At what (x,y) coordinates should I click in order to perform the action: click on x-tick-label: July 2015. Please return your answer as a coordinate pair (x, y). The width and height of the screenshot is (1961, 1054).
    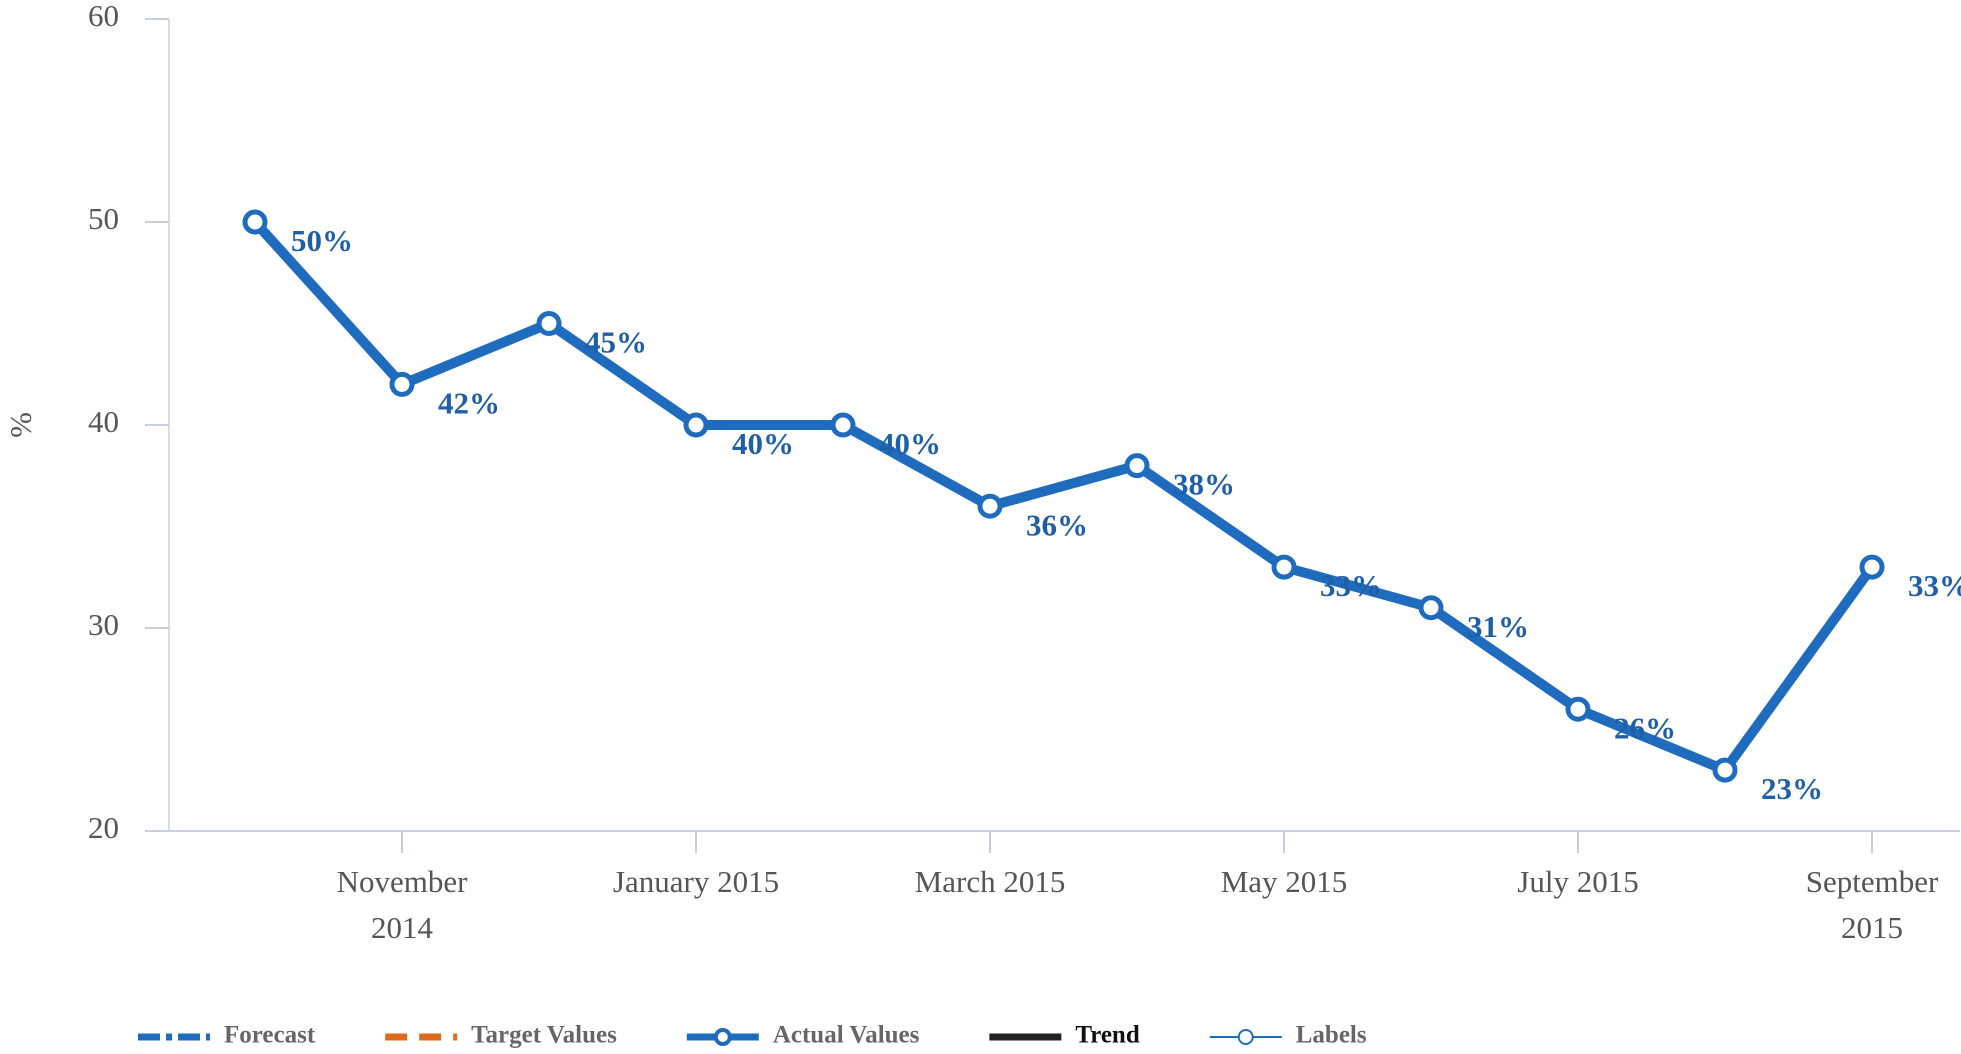
    Looking at the image, I should click on (1577, 881).